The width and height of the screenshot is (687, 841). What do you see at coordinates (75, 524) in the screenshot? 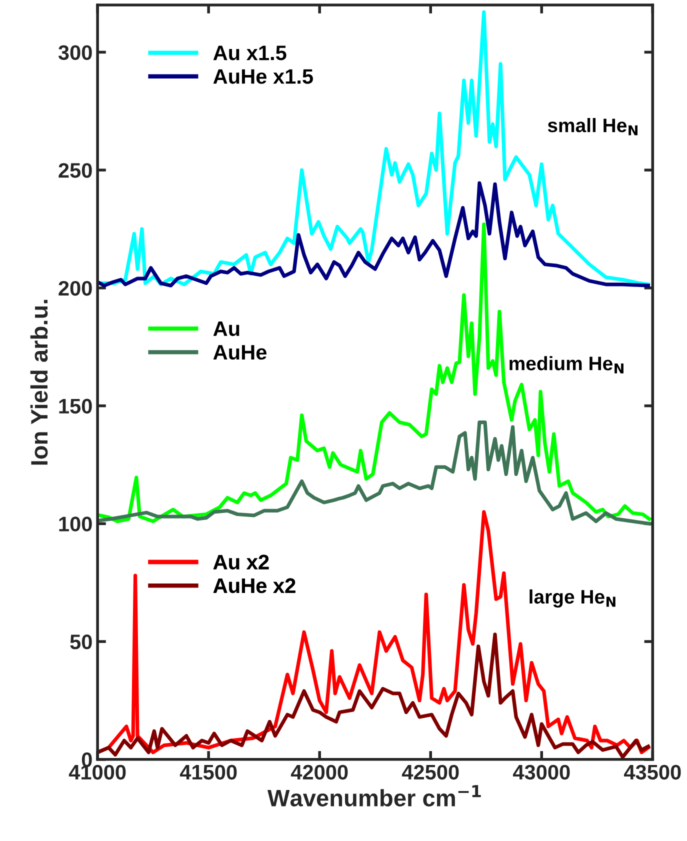
I see `y-tick-label: 100` at bounding box center [75, 524].